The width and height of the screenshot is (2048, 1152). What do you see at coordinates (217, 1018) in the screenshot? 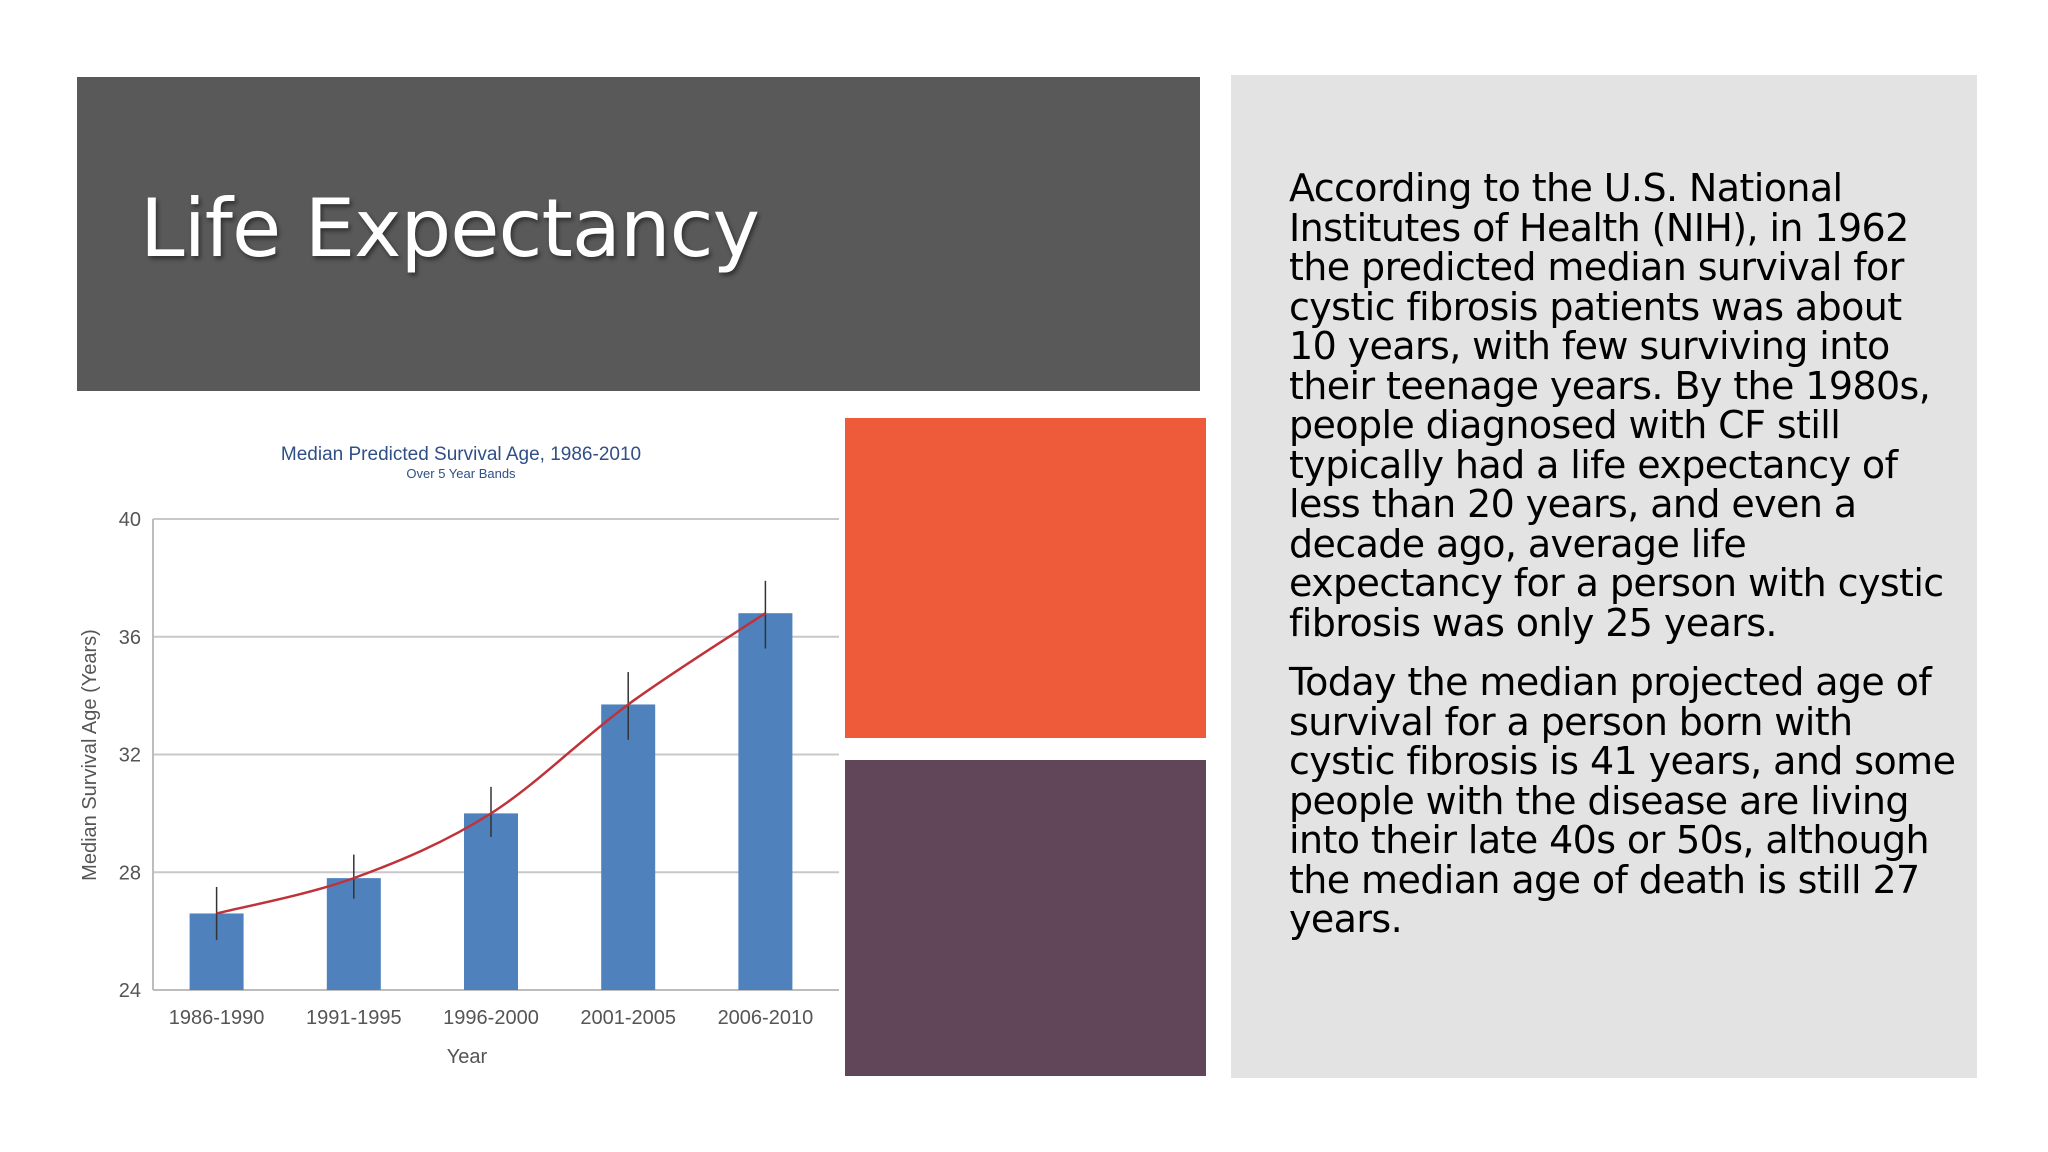
I see `x-tick-label: 1986-1990` at bounding box center [217, 1018].